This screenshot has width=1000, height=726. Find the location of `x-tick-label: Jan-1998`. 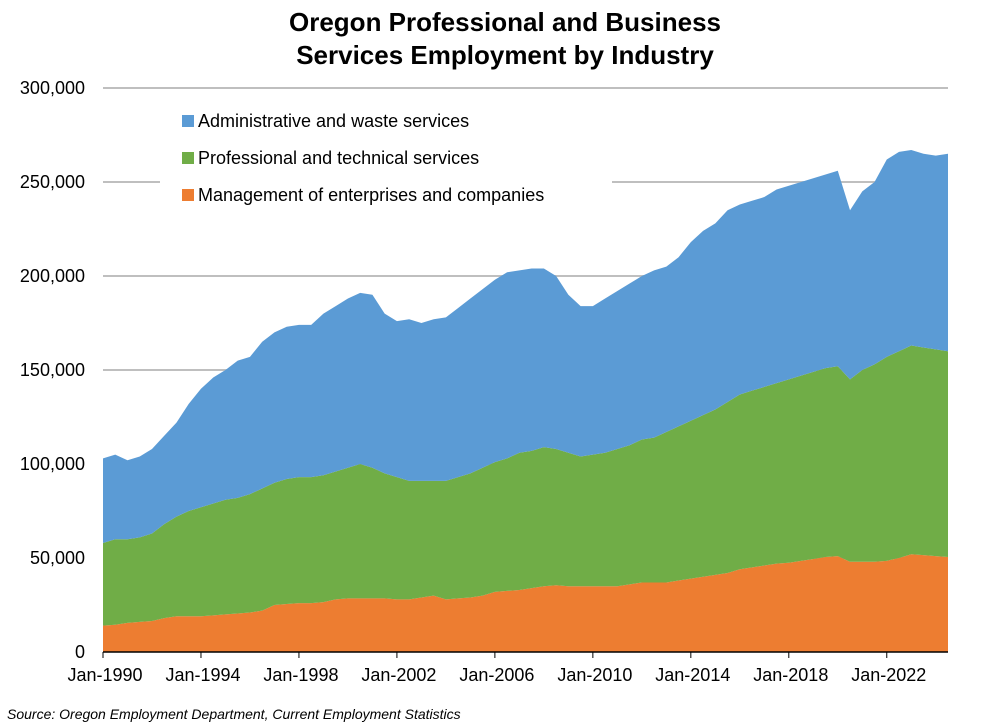

x-tick-label: Jan-1998 is located at coordinates (300, 675).